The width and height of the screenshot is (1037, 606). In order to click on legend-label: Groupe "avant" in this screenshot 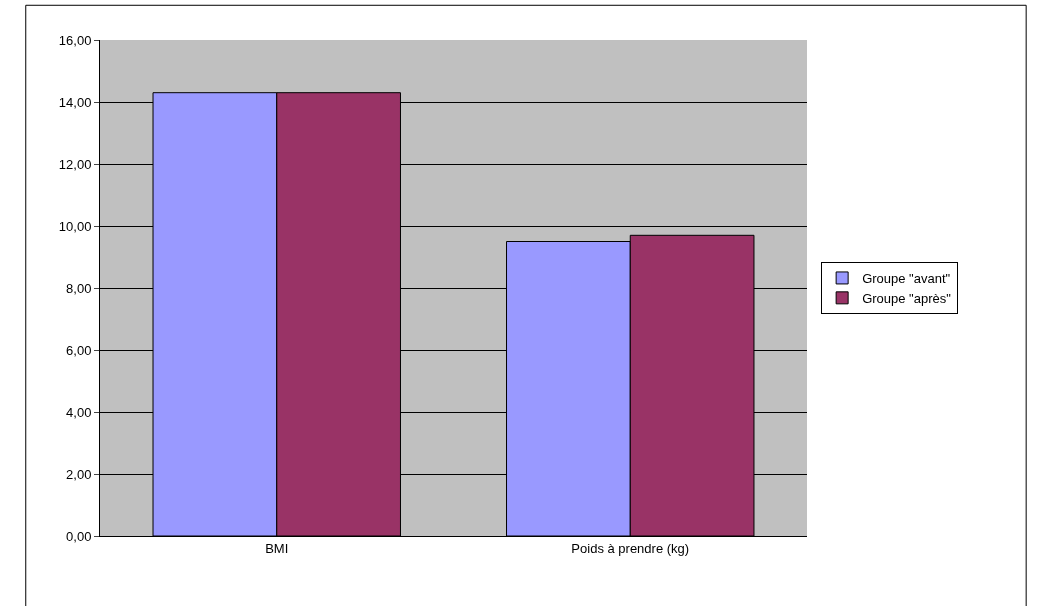, I will do `click(906, 279)`.